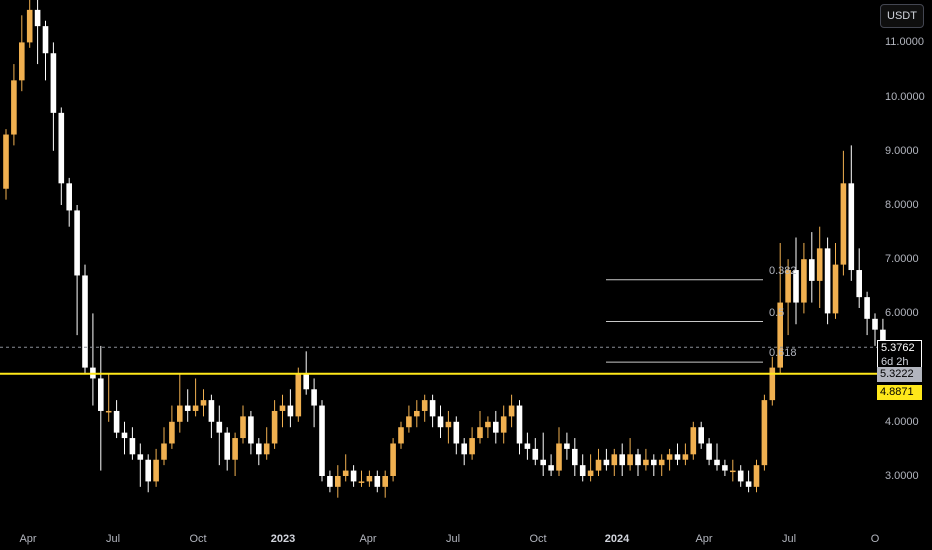 The image size is (932, 550). I want to click on fib-label: 0.618, so click(783, 353).